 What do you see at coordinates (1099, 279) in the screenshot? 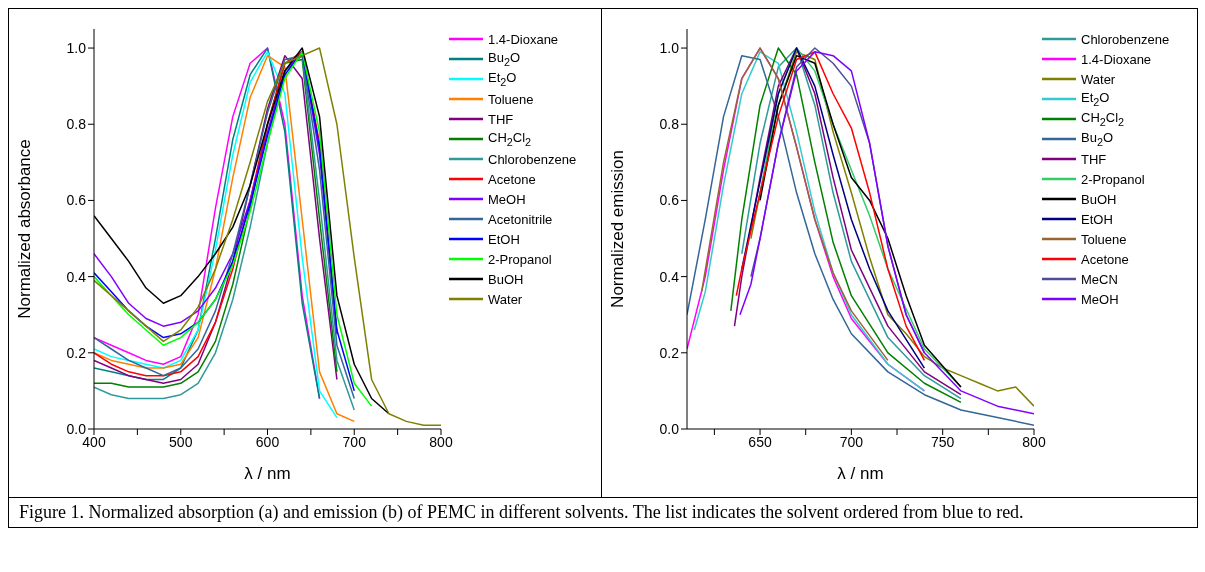
I see `legend-label: MeCN` at bounding box center [1099, 279].